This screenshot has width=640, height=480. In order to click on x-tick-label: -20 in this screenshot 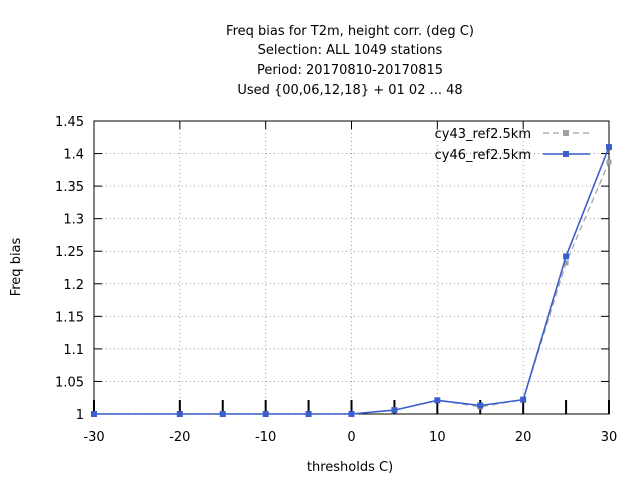, I will do `click(179, 437)`.